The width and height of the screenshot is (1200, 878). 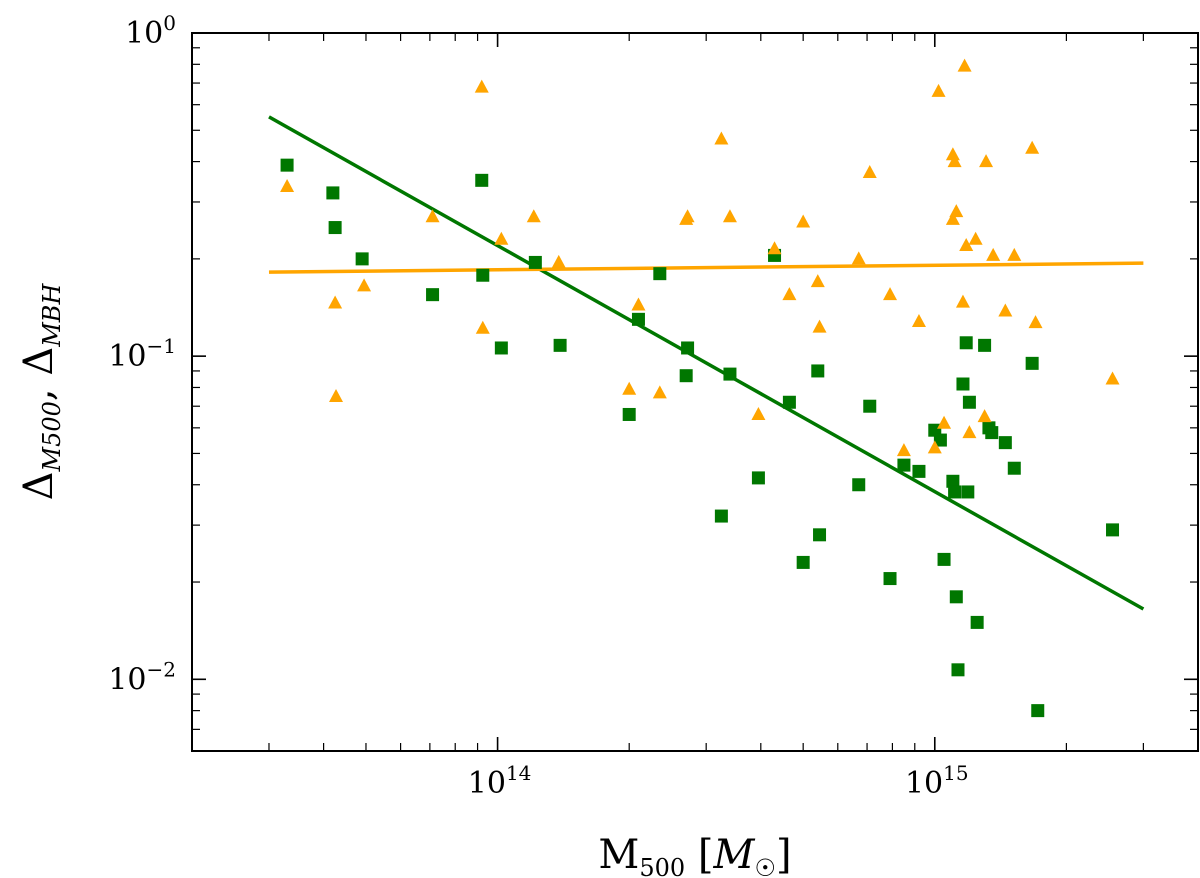 What do you see at coordinates (937, 781) in the screenshot?
I see `x-tick-label: 1015` at bounding box center [937, 781].